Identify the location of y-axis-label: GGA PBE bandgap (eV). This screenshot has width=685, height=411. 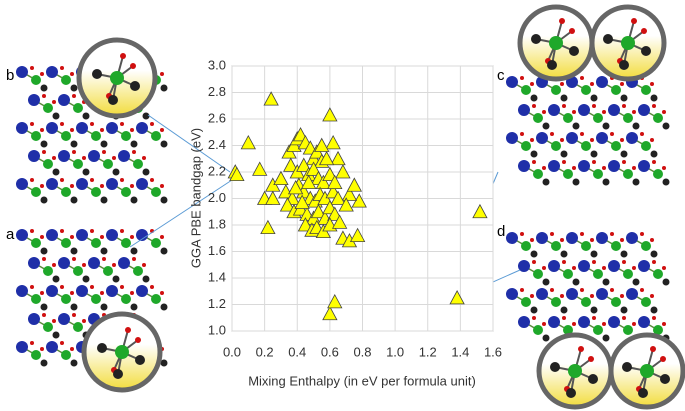
(195, 198).